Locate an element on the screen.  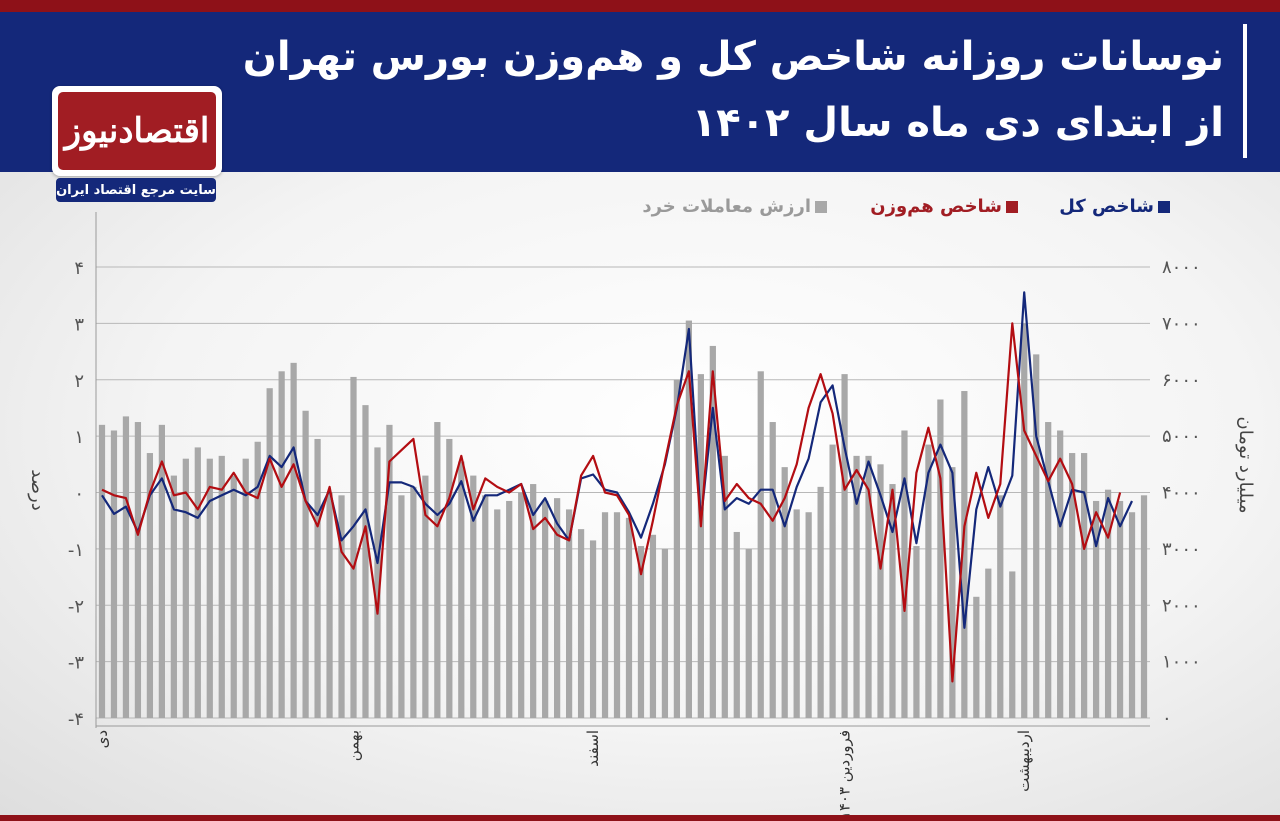
legend-swatch-equal is located at coordinates (1012, 206).